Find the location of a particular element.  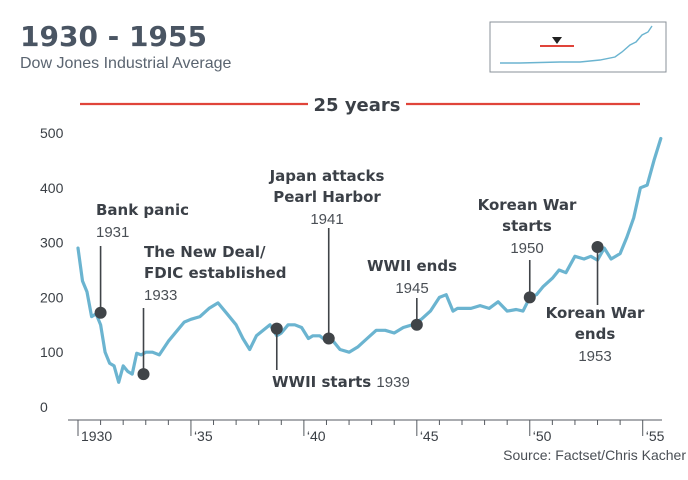

annotation: WWII starts 1939 is located at coordinates (340, 356).